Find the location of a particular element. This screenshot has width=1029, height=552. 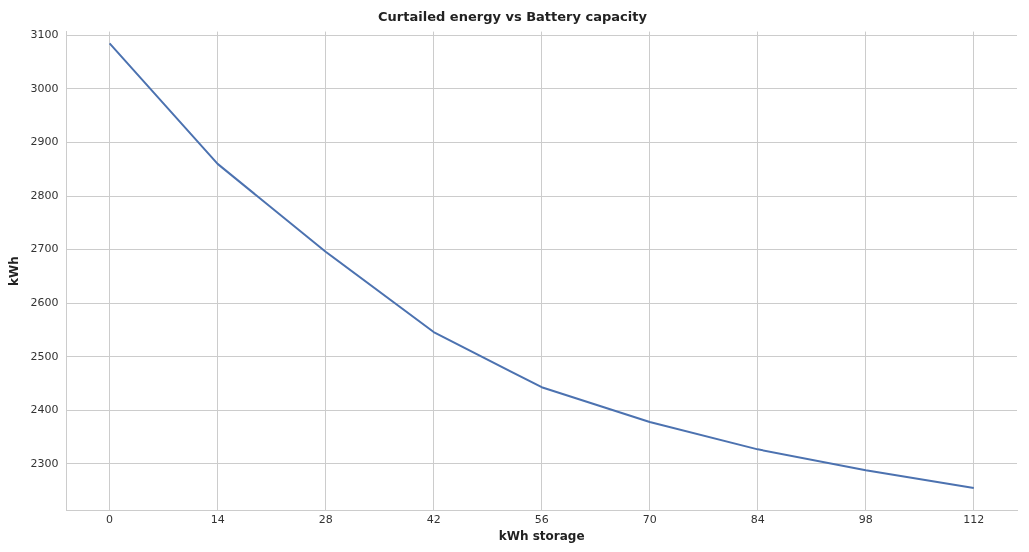

x-tick-label: 112 is located at coordinates (974, 519).